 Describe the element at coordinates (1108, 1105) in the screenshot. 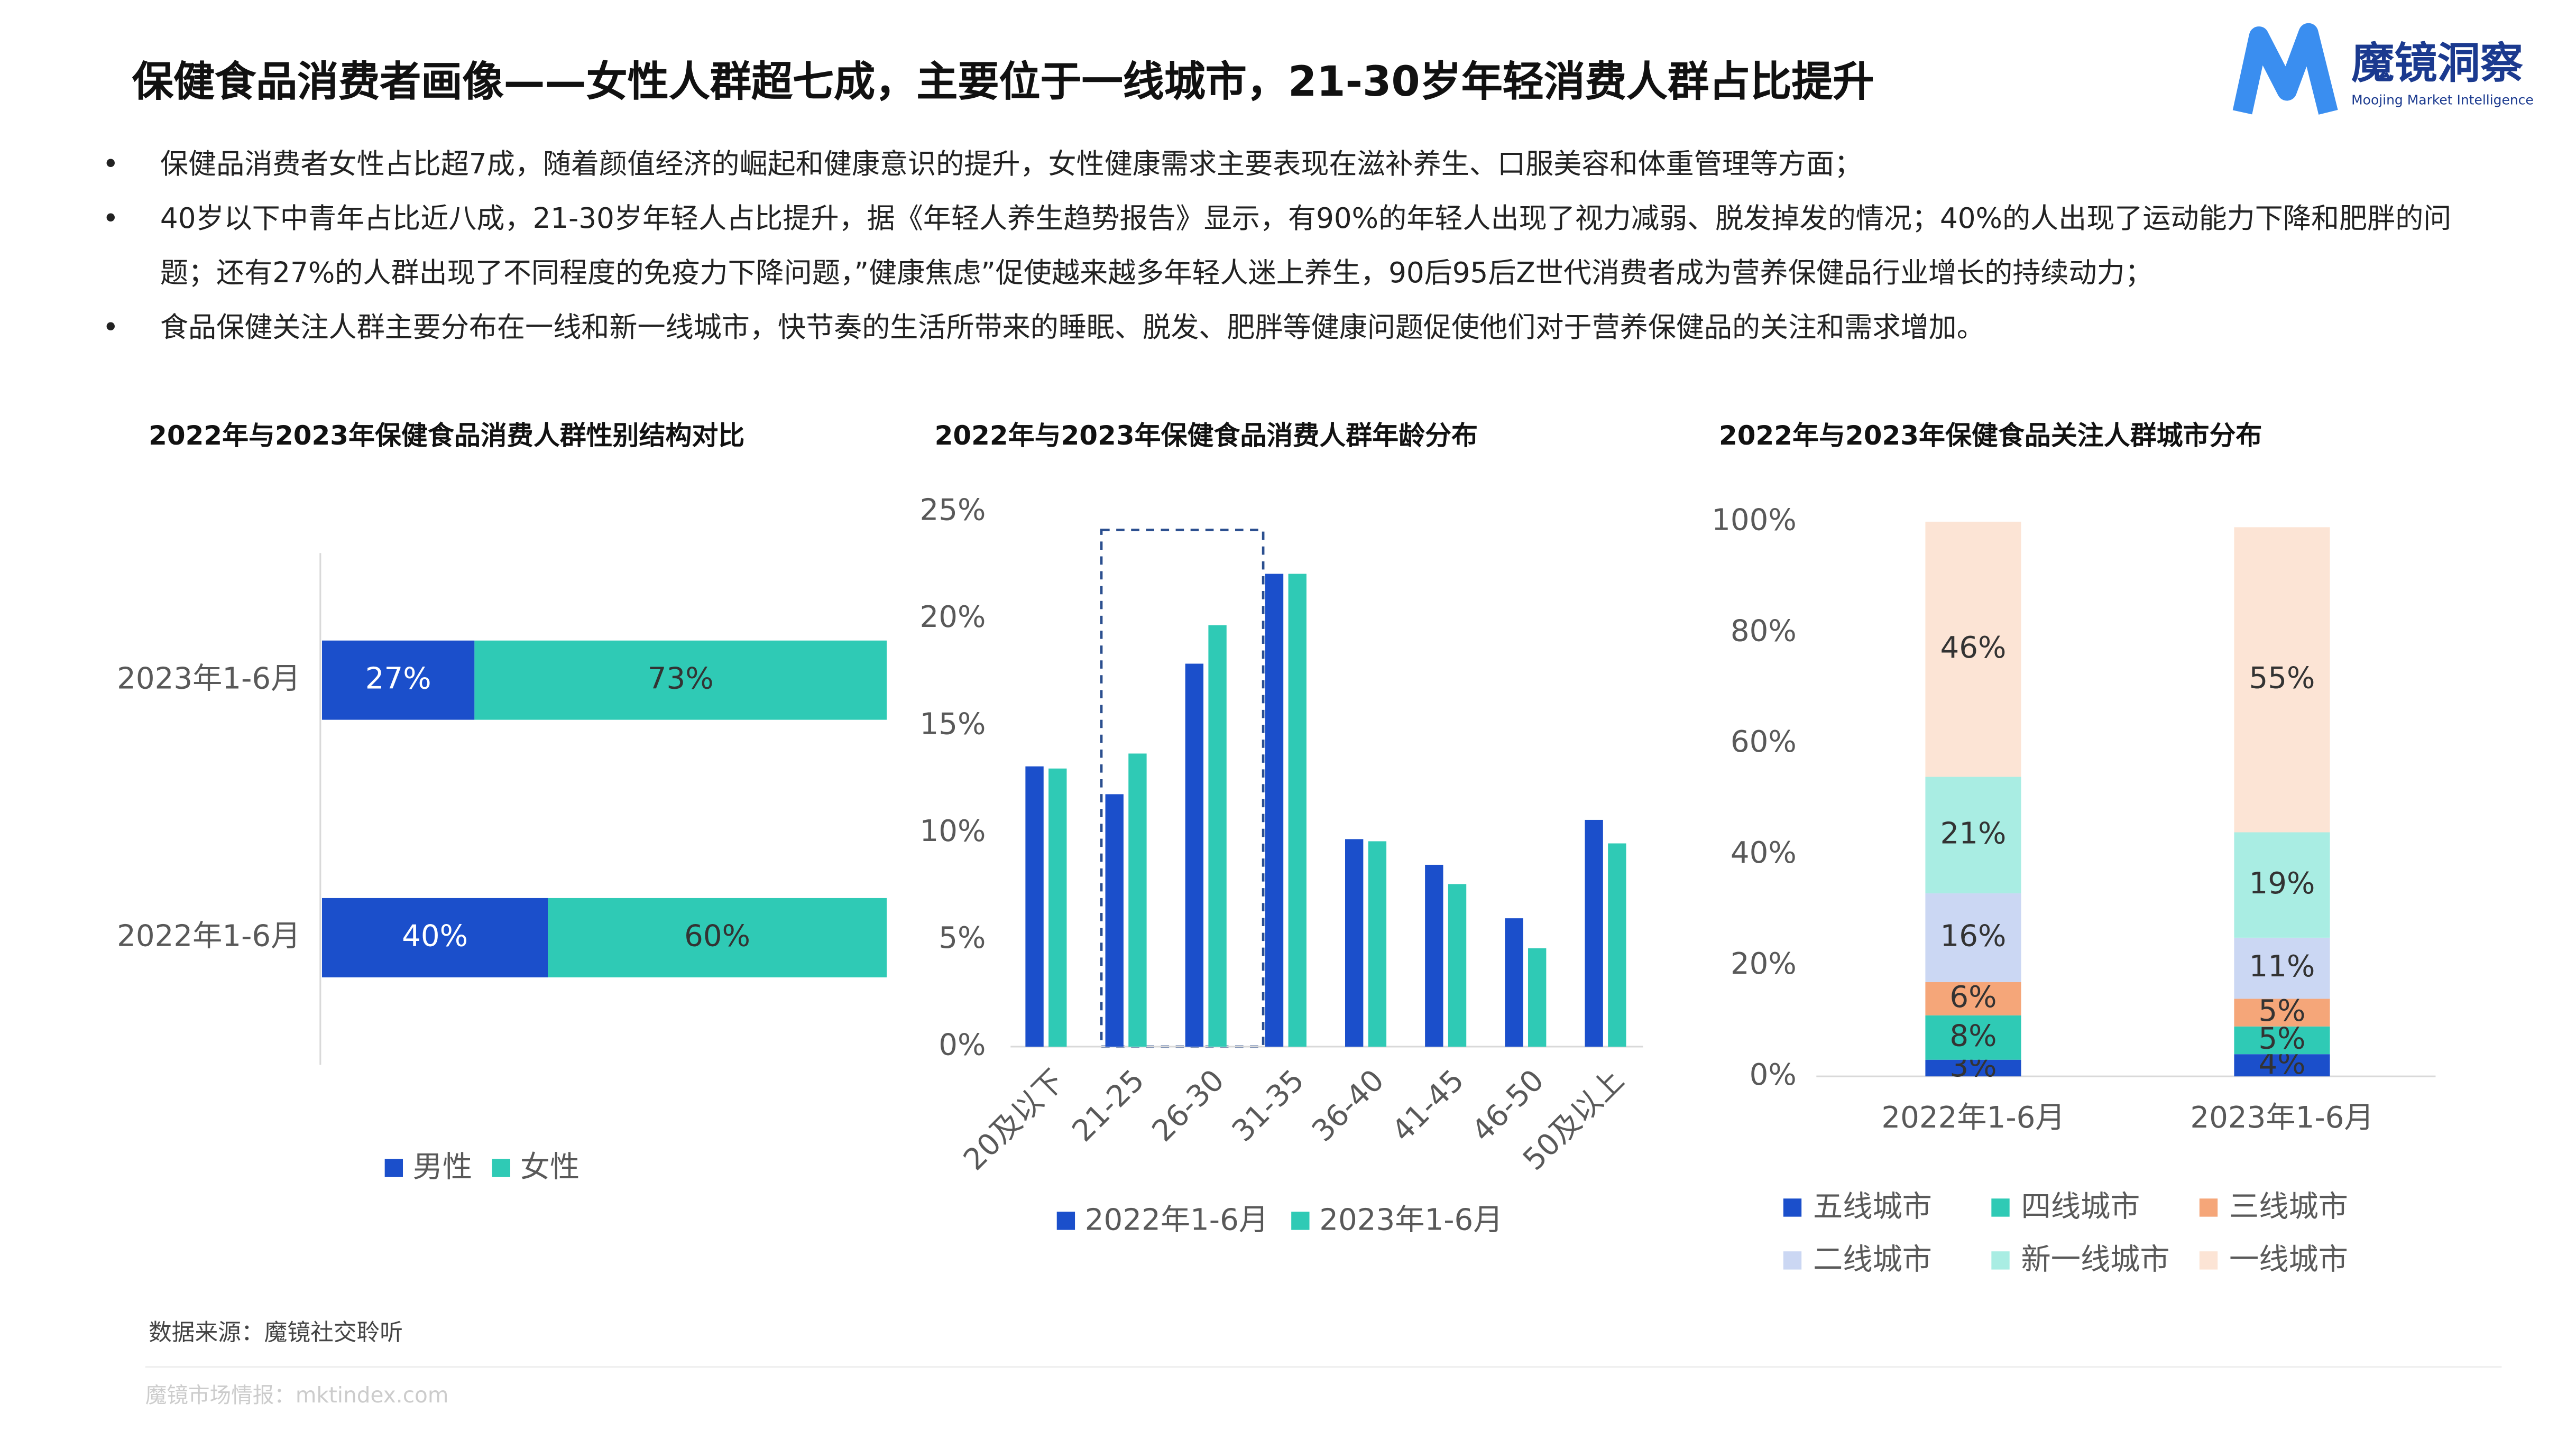

I see `x-tick-label: 21-25` at that location.